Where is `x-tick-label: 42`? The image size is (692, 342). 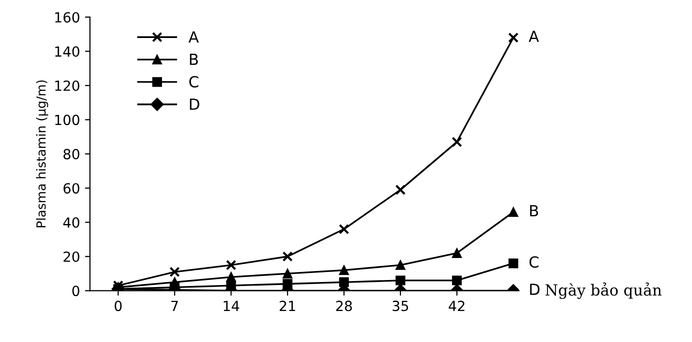
x-tick-label: 42 is located at coordinates (456, 305).